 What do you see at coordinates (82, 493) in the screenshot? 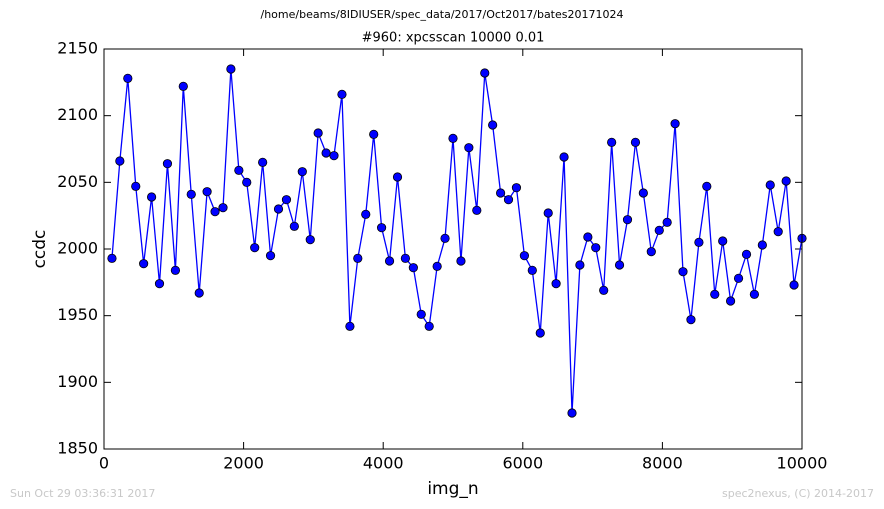
I see `footer-left: Sun Oct 29 03:36:31 2017` at bounding box center [82, 493].